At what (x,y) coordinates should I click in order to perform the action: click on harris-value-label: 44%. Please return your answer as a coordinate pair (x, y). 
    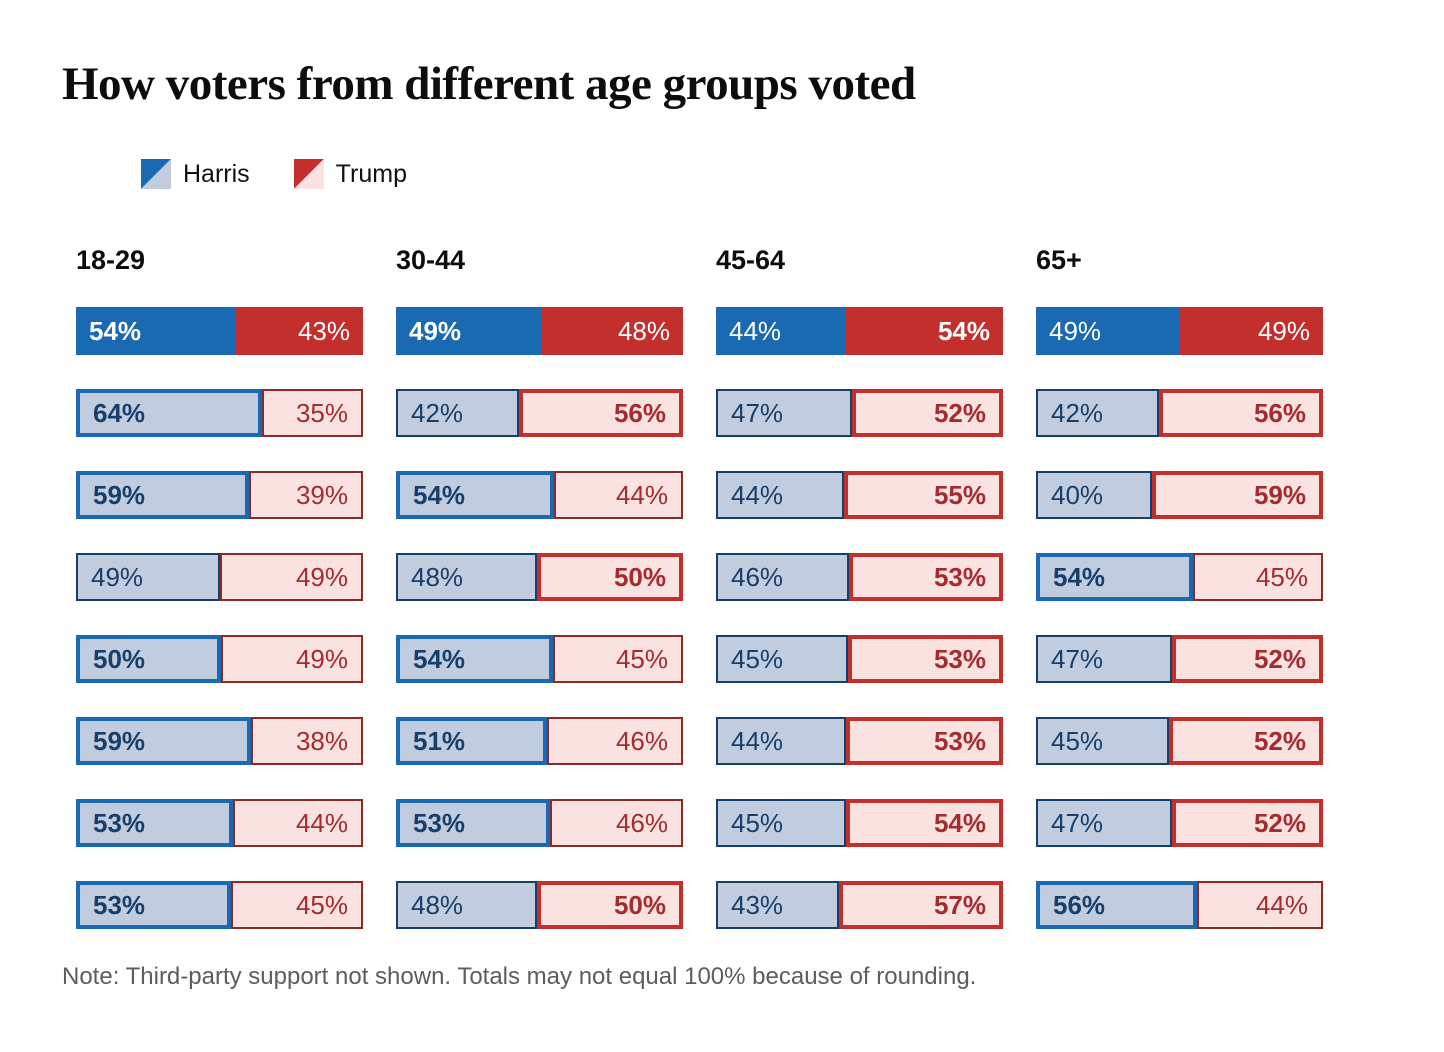
    Looking at the image, I should click on (755, 330).